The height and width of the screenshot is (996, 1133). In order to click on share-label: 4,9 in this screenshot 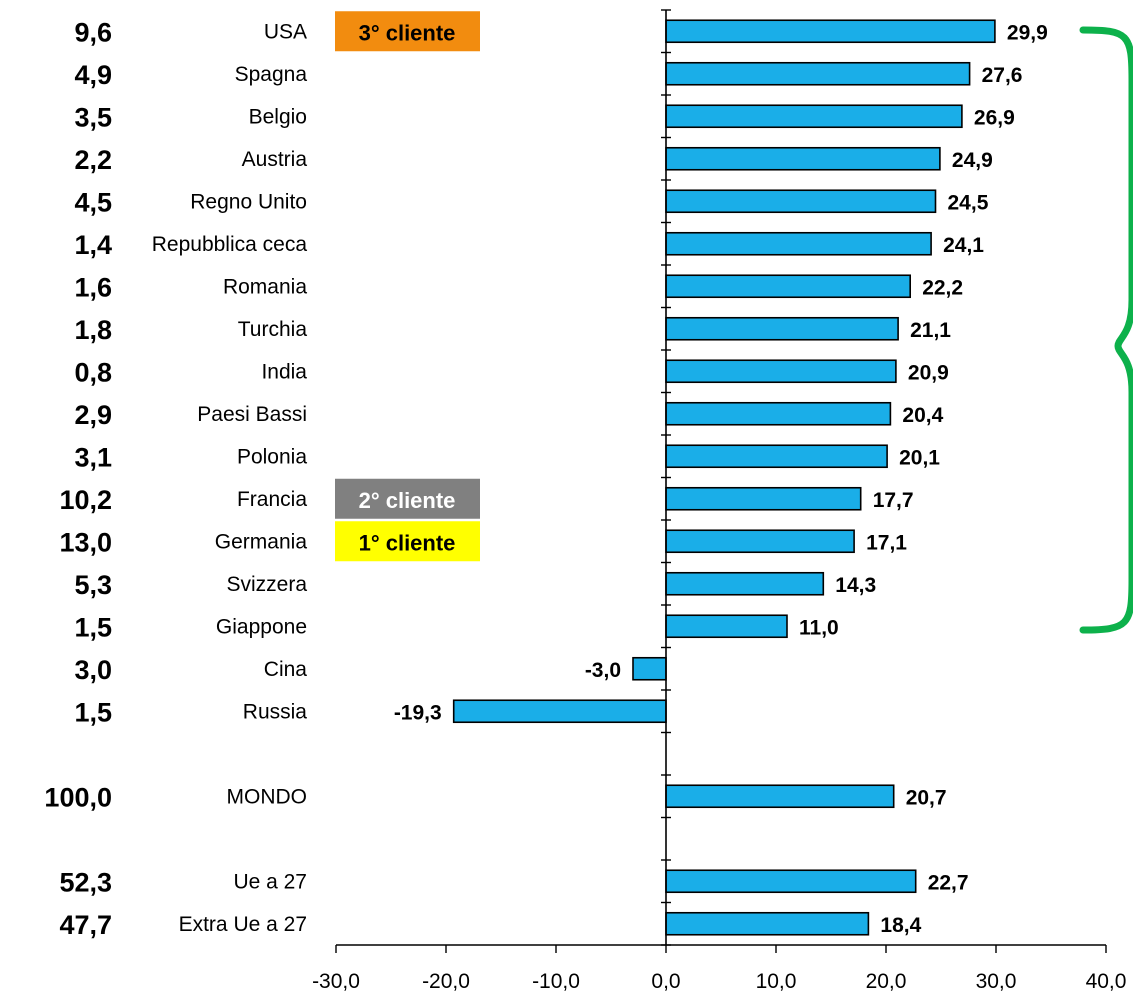, I will do `click(93, 75)`.